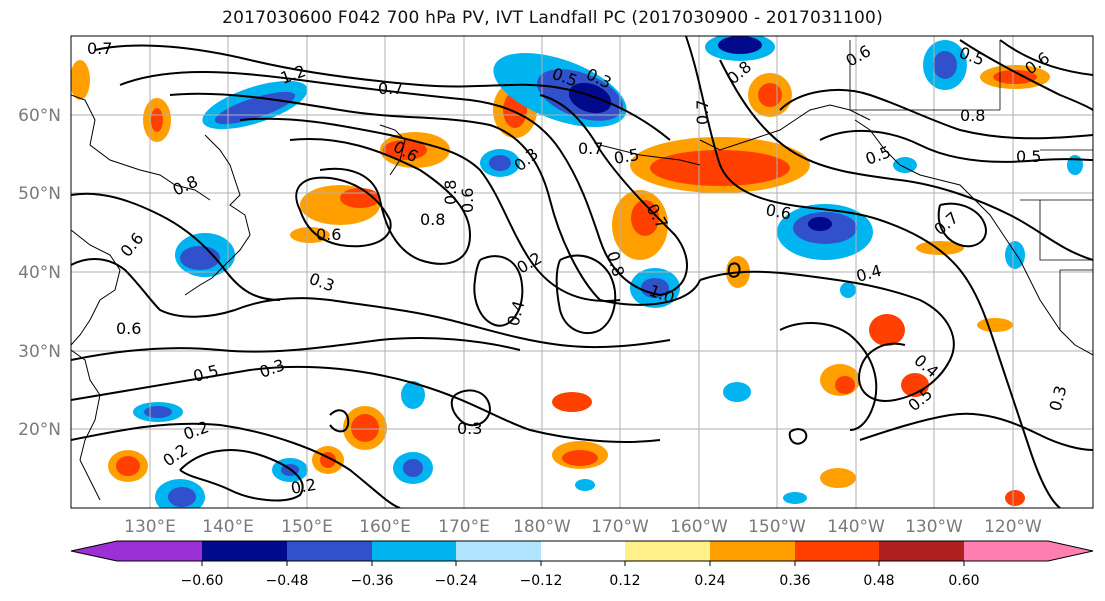 The height and width of the screenshot is (601, 1105). Describe the element at coordinates (39, 194) in the screenshot. I see `lat-label: 50°N` at that location.